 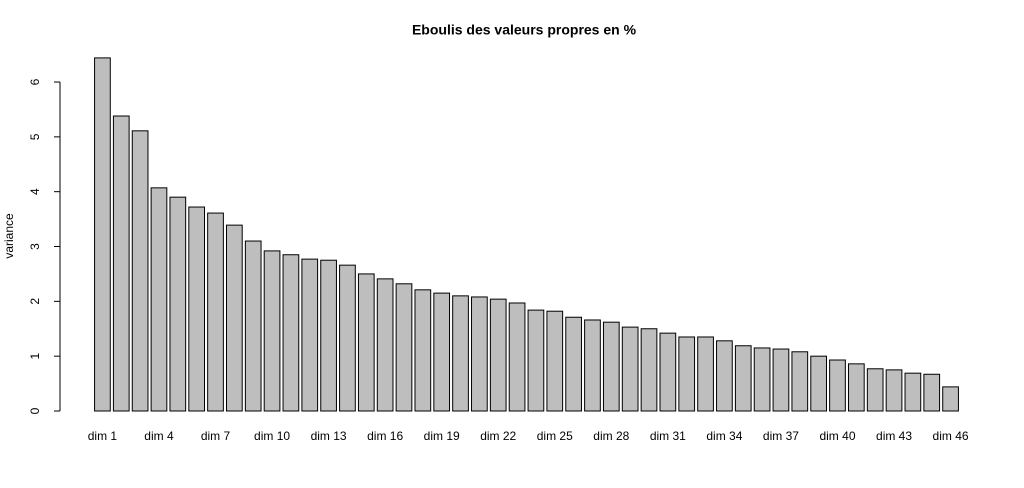 I want to click on x-tick-label: dim 13, so click(x=329, y=436).